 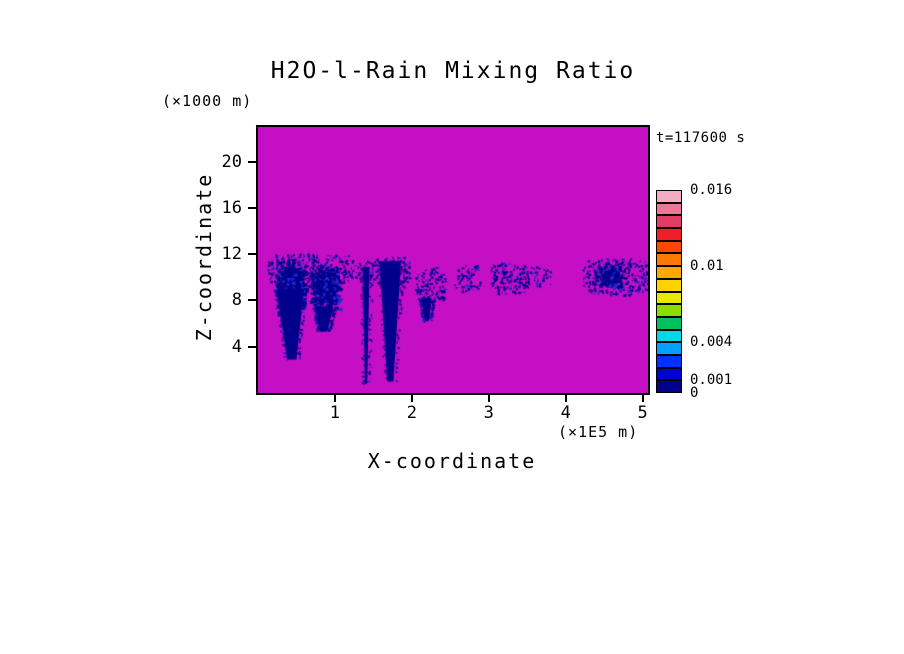 I want to click on colorbar-tick-label: 0.001, so click(x=711, y=380).